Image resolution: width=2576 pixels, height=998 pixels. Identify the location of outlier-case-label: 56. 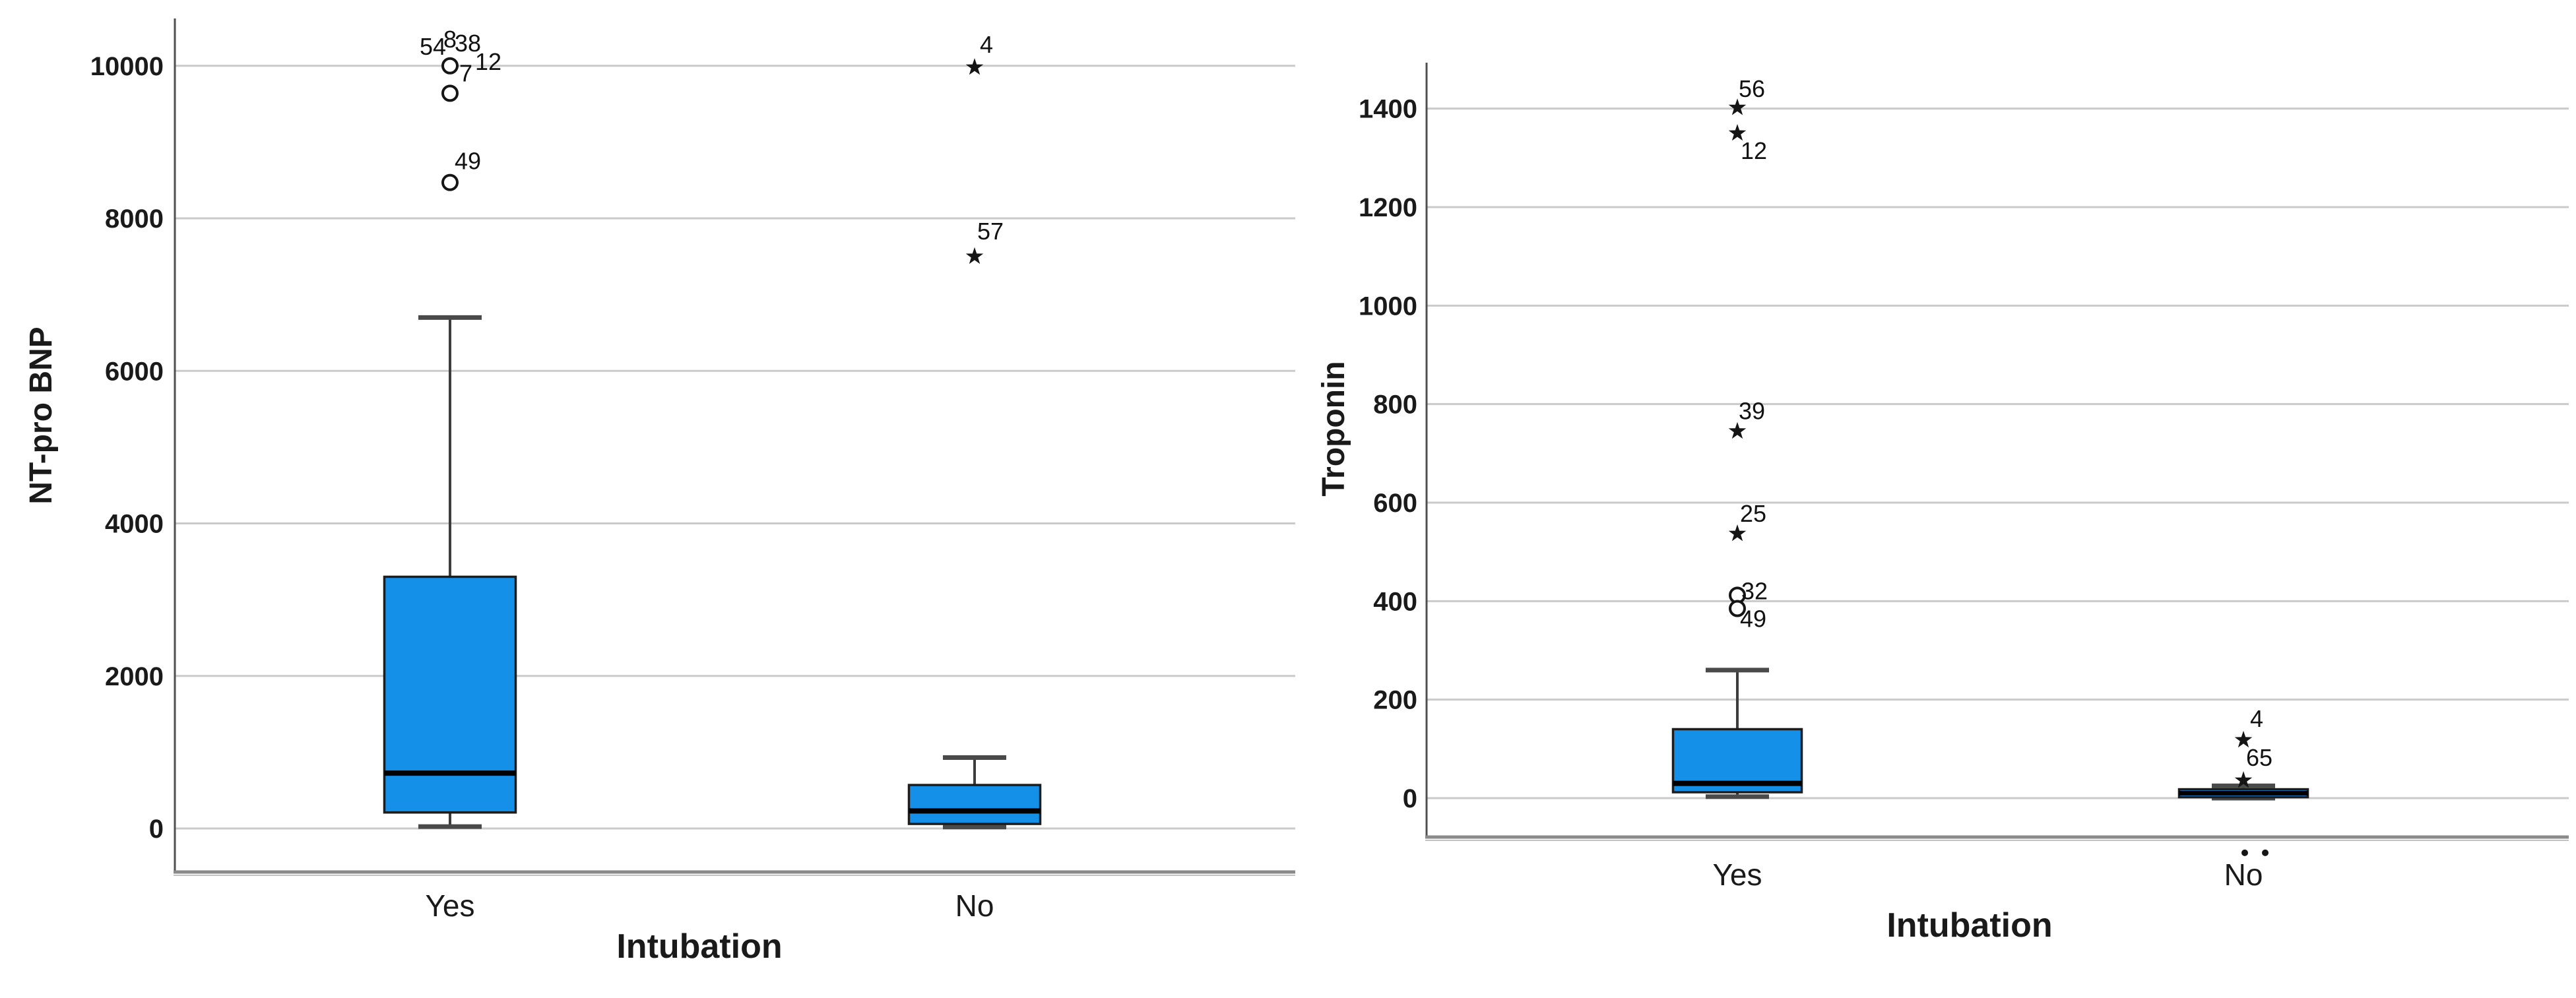
(1752, 89).